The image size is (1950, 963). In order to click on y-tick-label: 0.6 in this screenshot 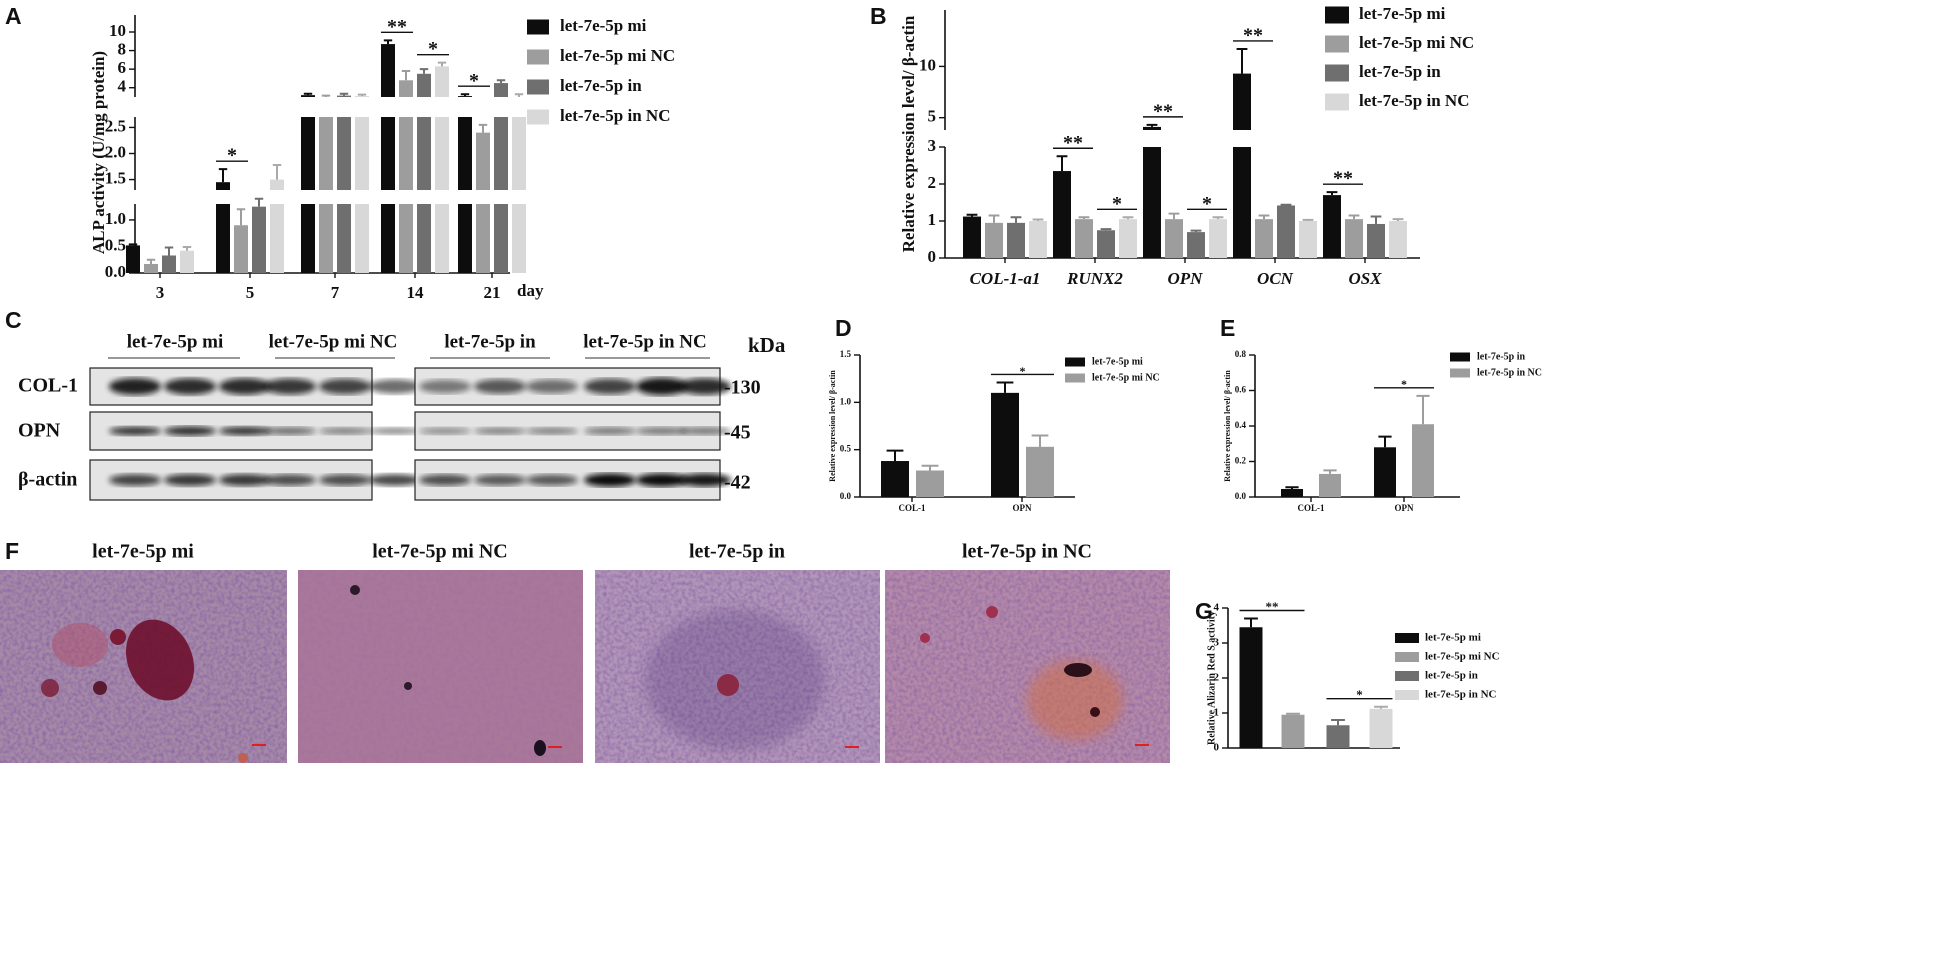, I will do `click(1241, 390)`.